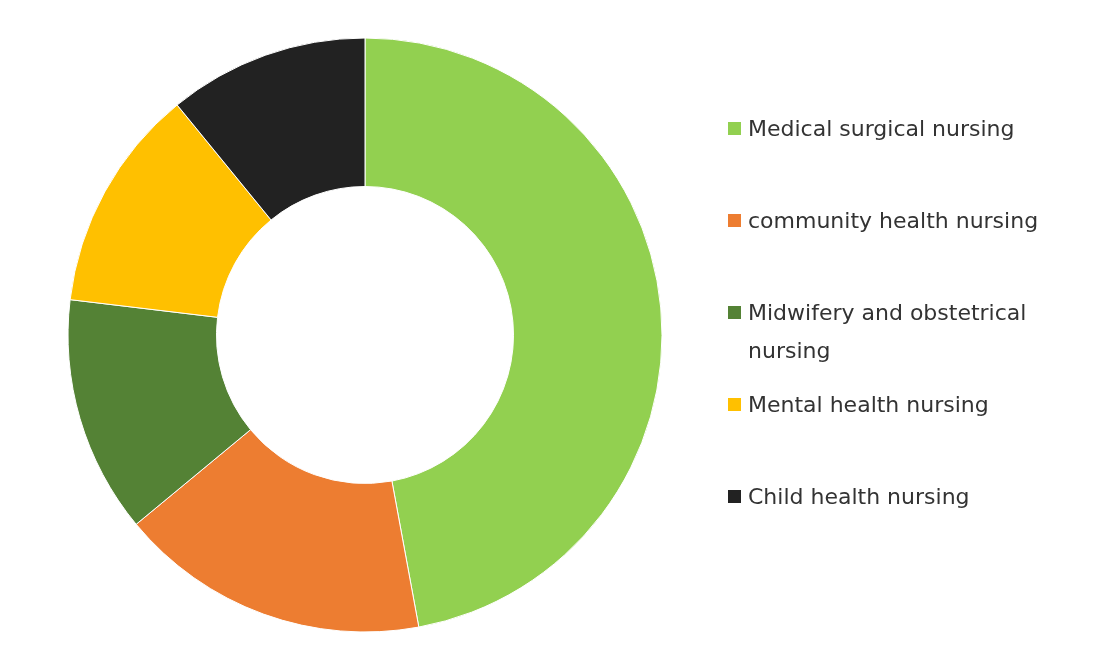 This screenshot has height=660, width=1104. I want to click on legend-label: Mental health nursing, so click(868, 404).